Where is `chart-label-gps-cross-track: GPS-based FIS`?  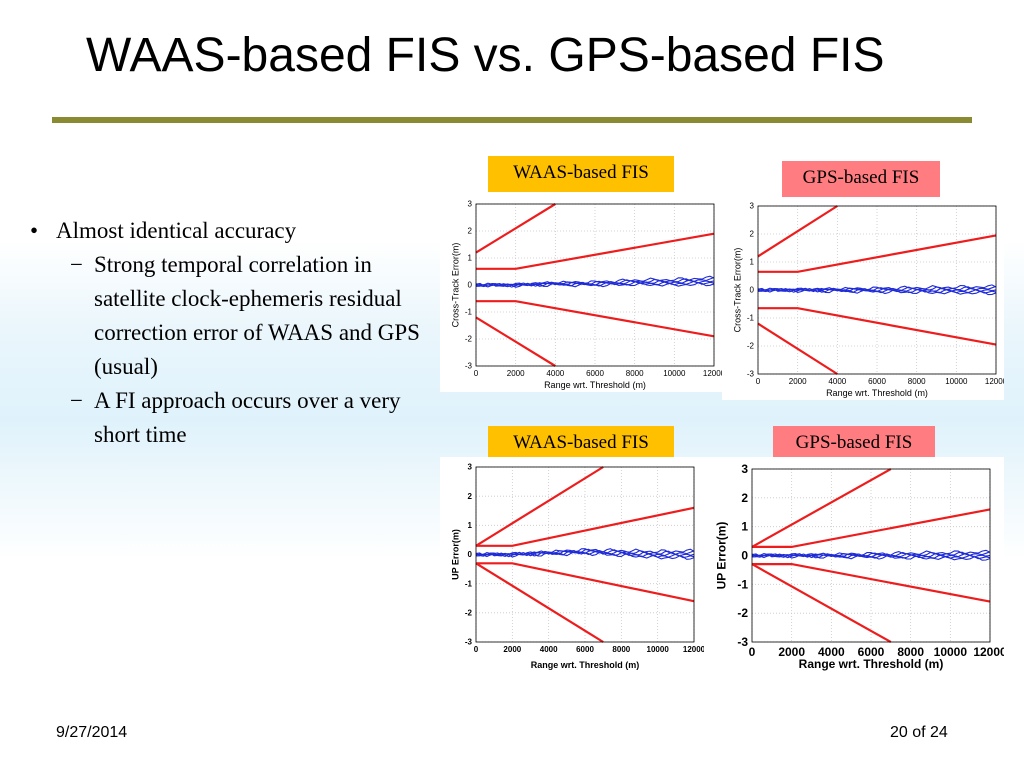 chart-label-gps-cross-track: GPS-based FIS is located at coordinates (861, 179).